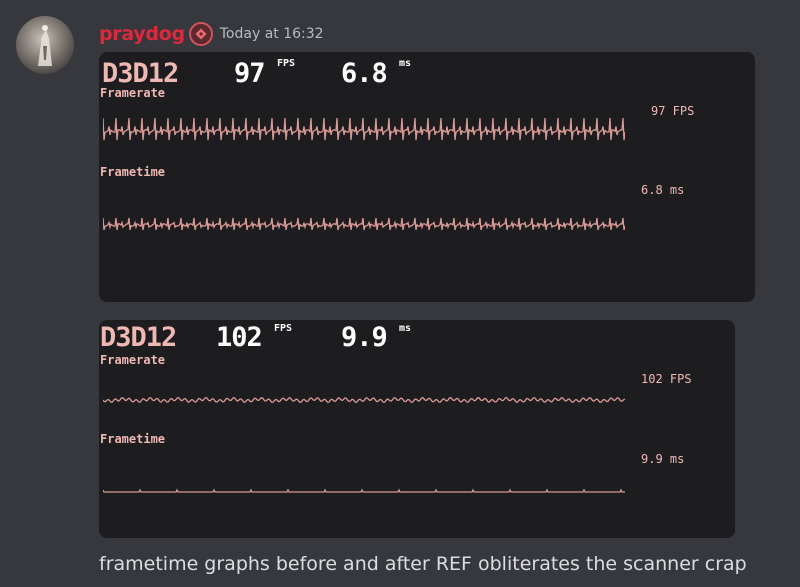 The height and width of the screenshot is (587, 800). What do you see at coordinates (271, 34) in the screenshot?
I see `message-timestamp: Today at 16:32` at bounding box center [271, 34].